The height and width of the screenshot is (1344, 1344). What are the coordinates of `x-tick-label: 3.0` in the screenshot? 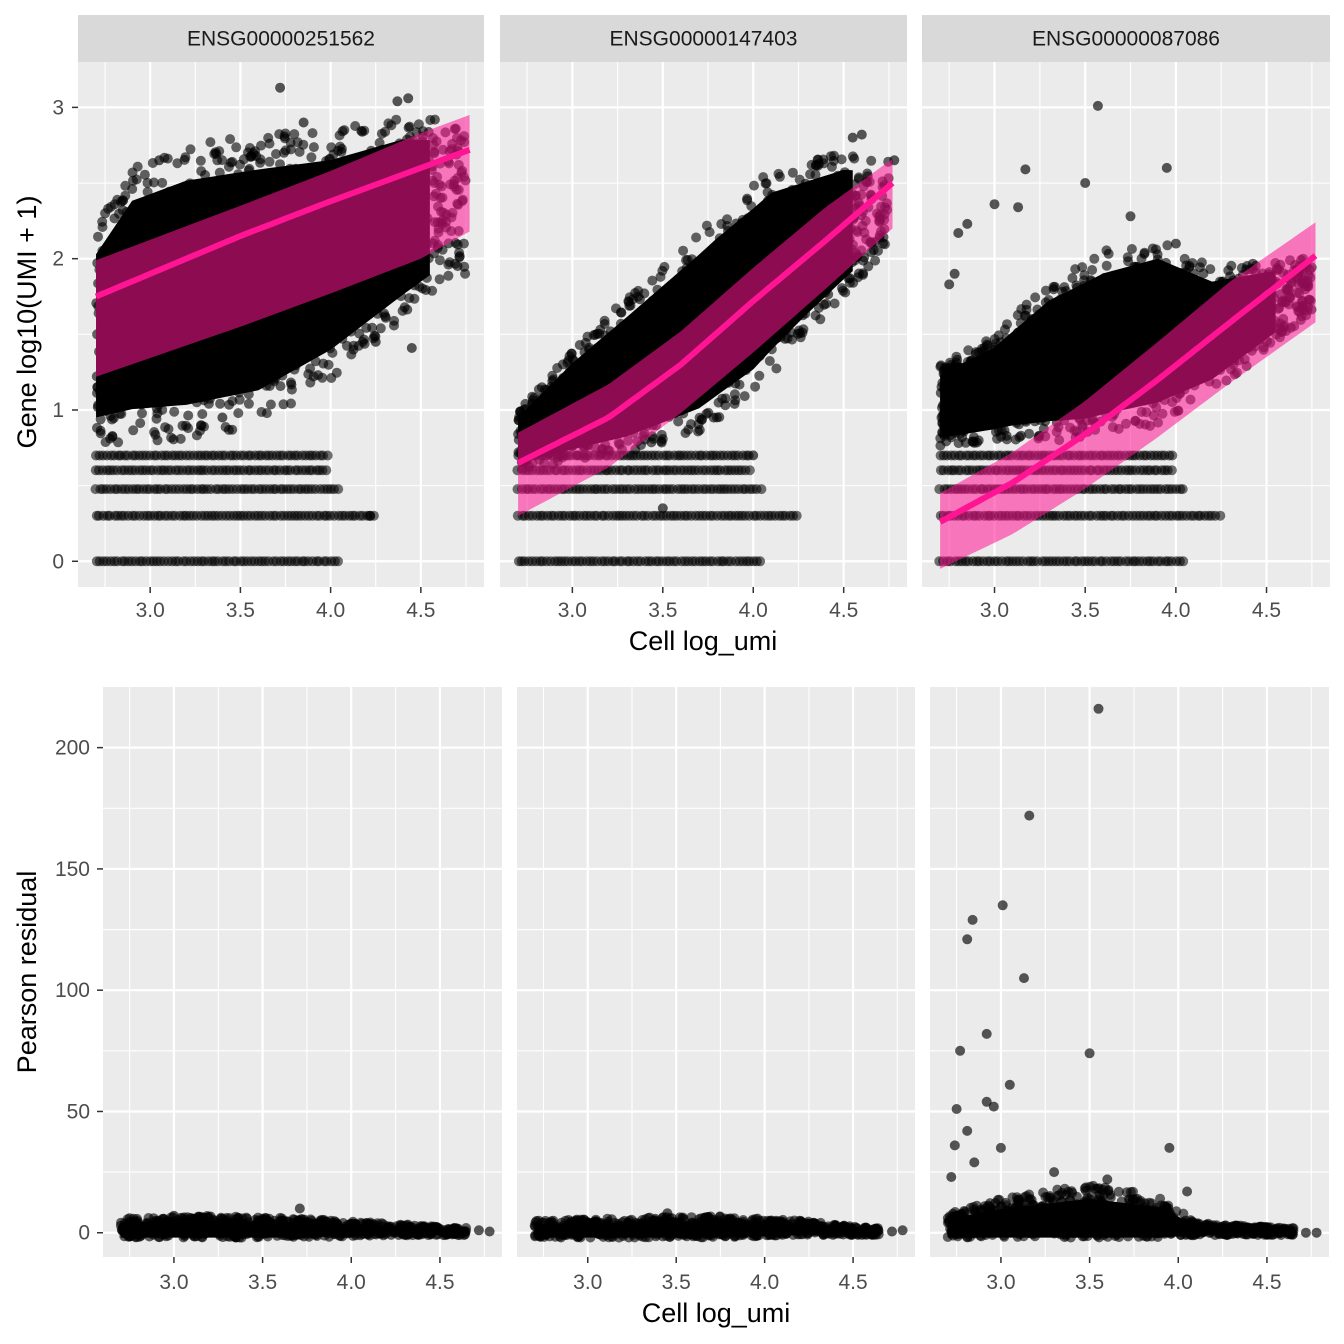 It's located at (173, 1282).